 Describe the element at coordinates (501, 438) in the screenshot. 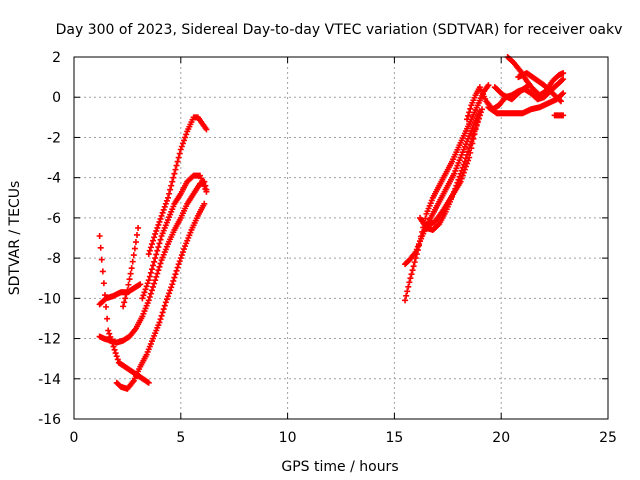

I see `x-tick-label: 20` at that location.